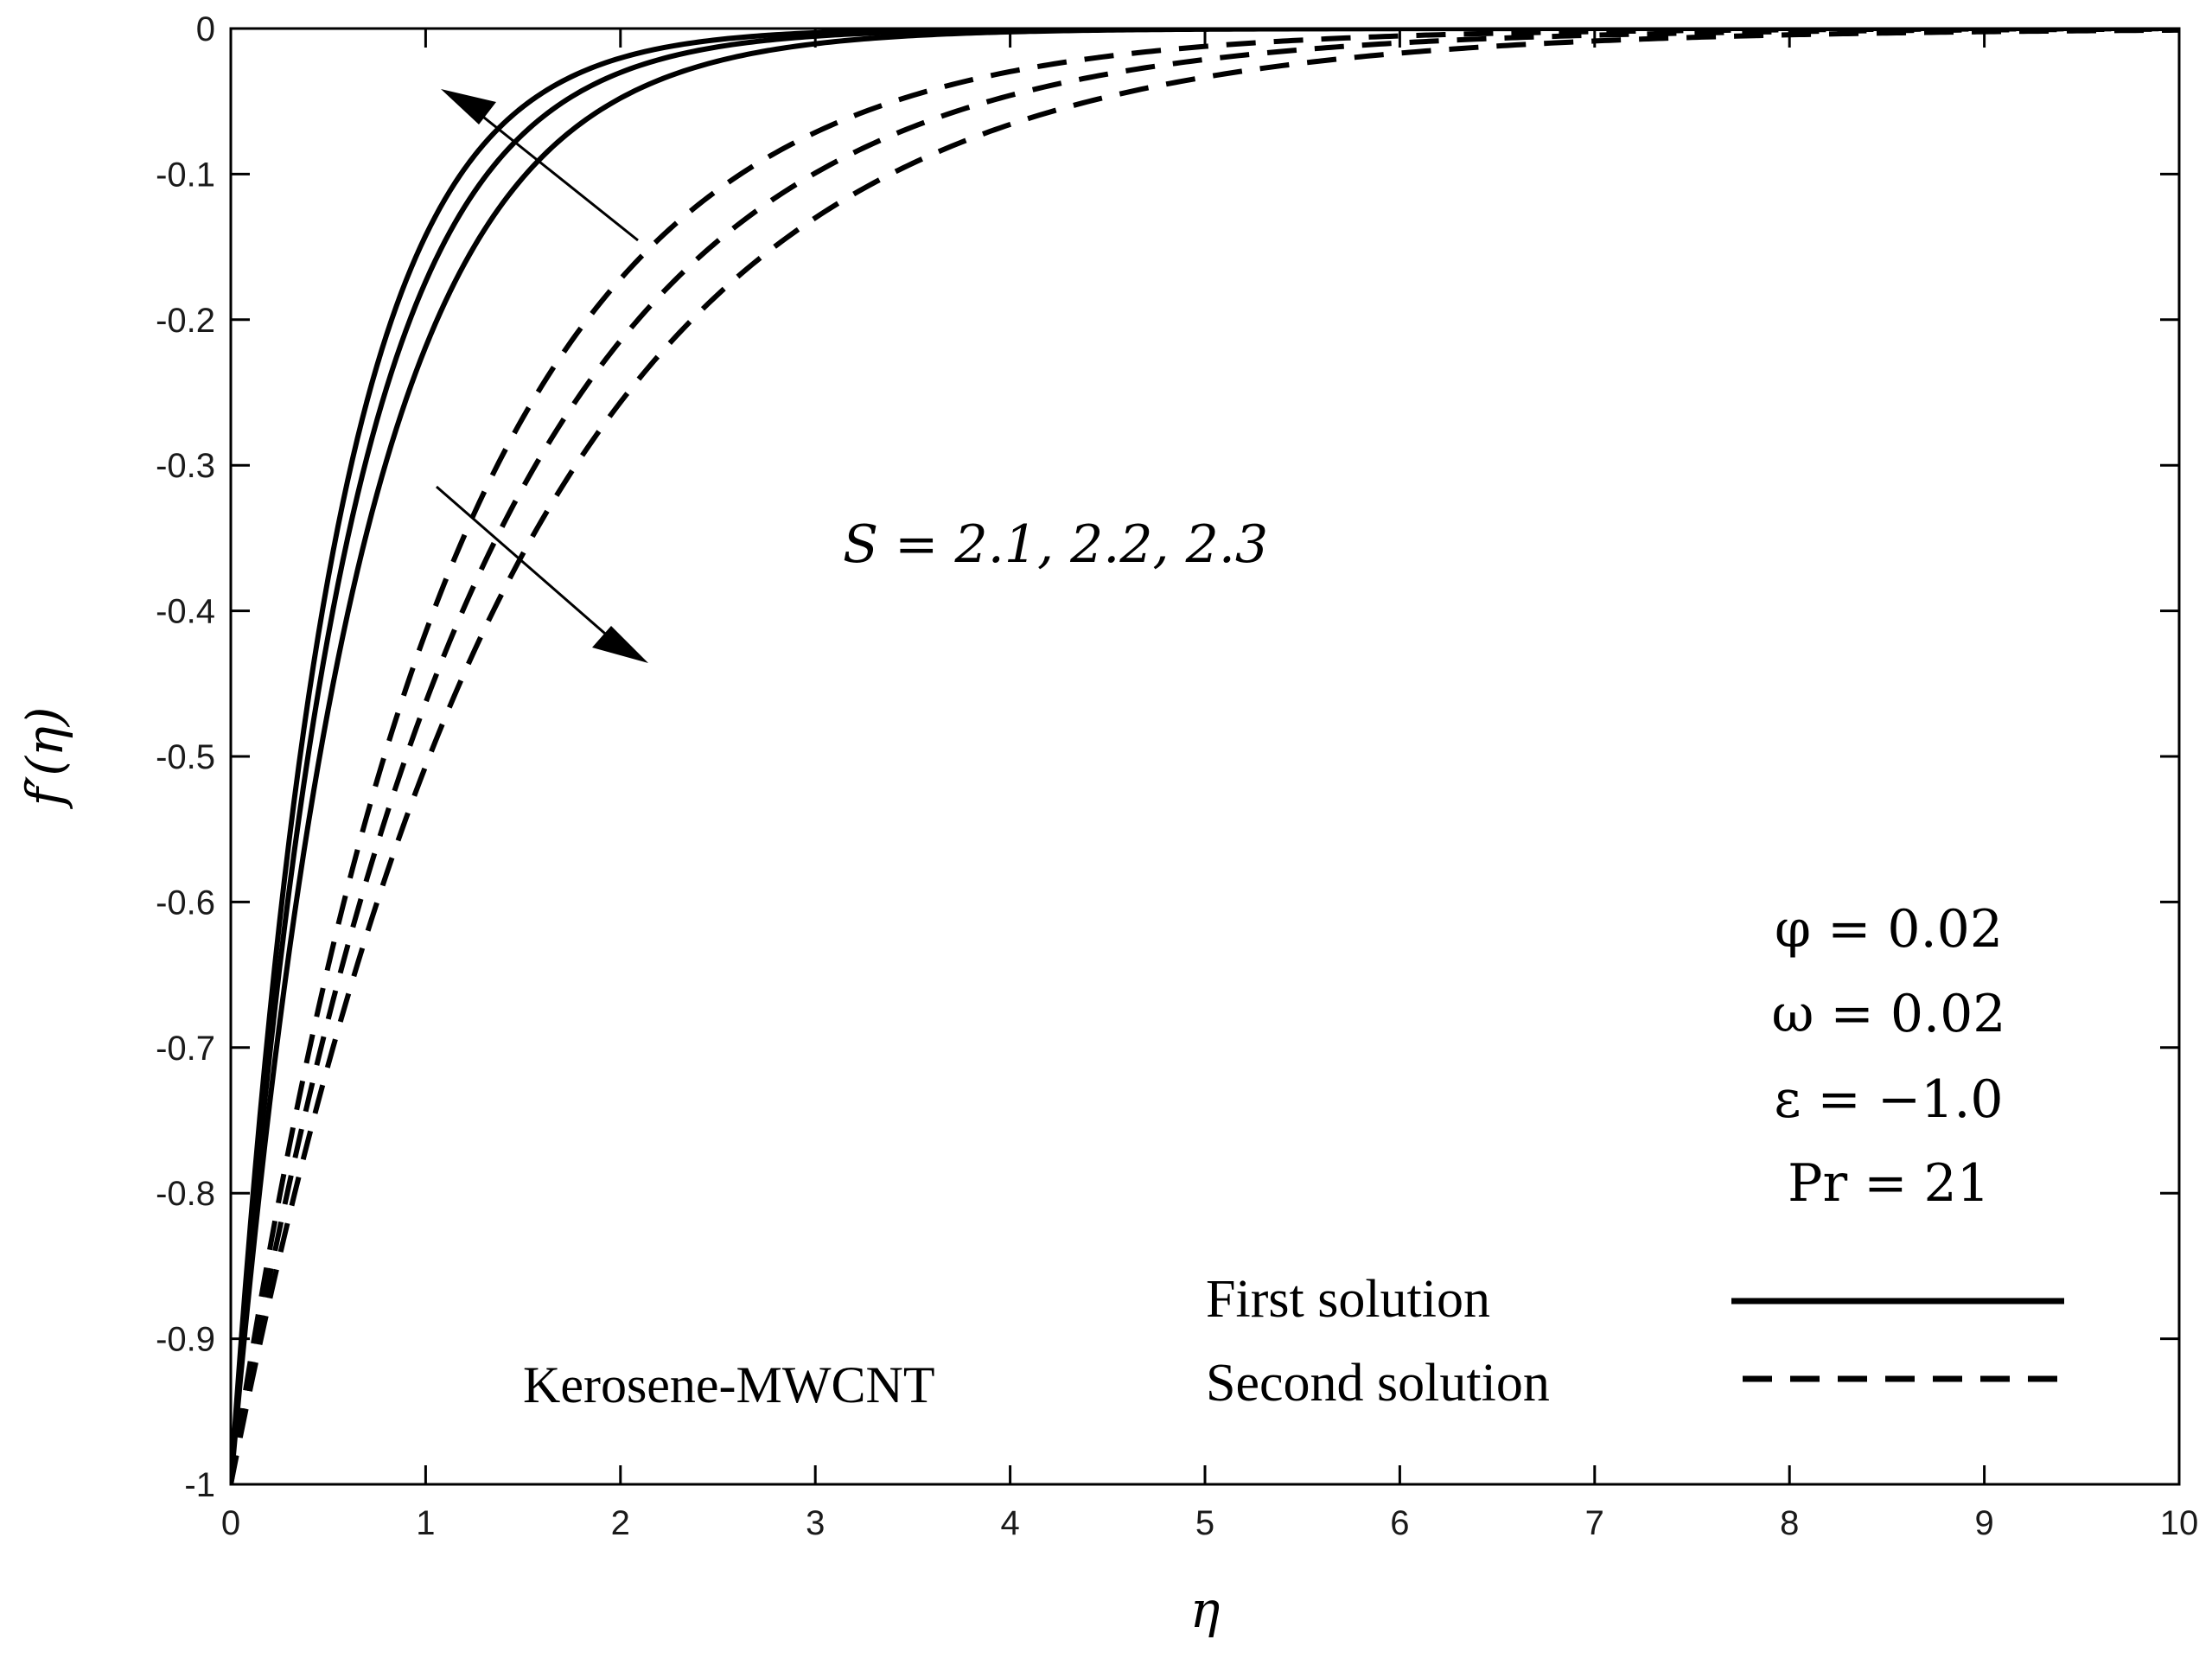  What do you see at coordinates (185, 903) in the screenshot?
I see `y-tick-label: -0.6` at bounding box center [185, 903].